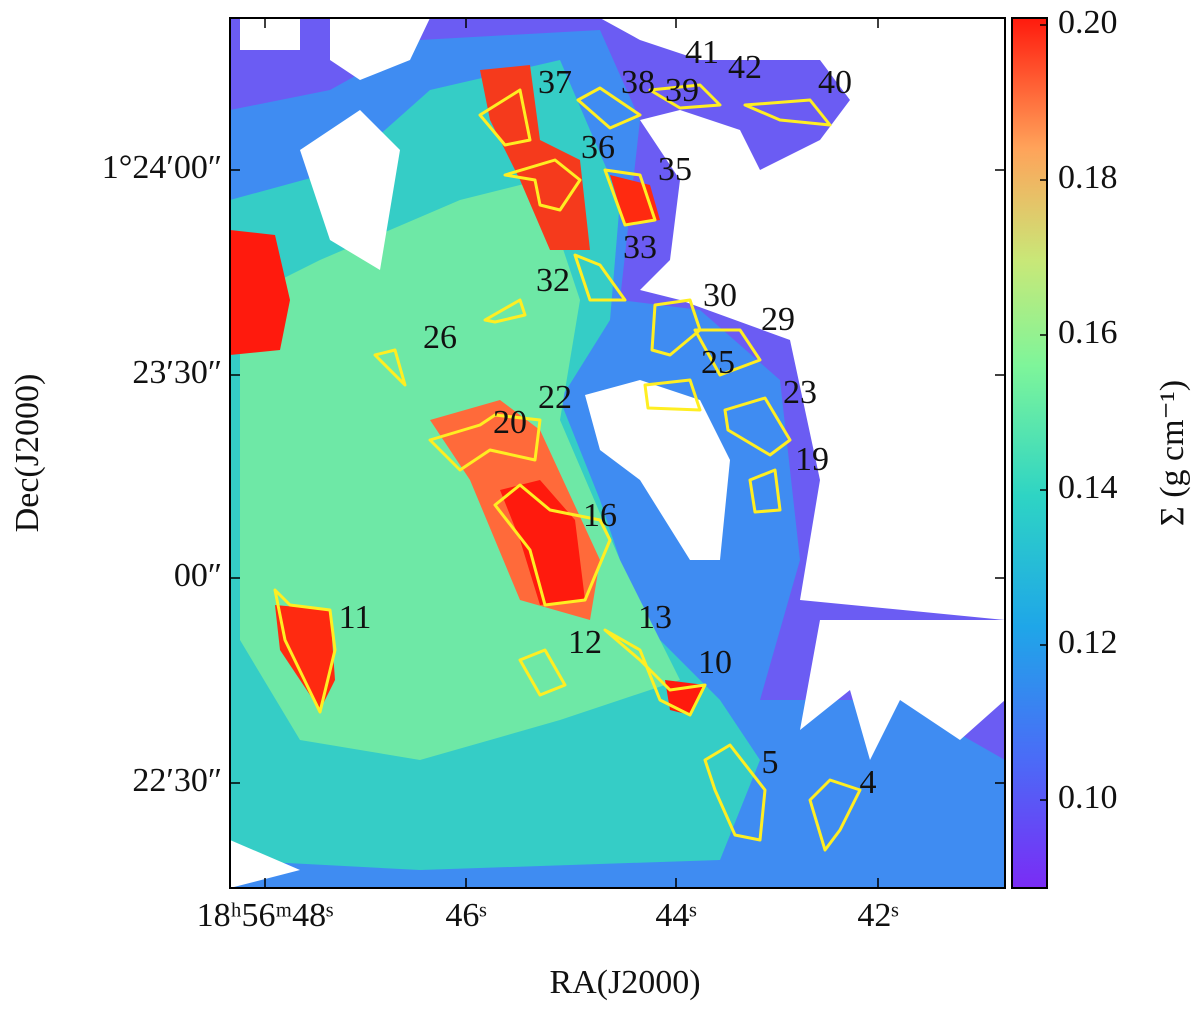  Describe the element at coordinates (655, 617) in the screenshot. I see `source-label: 13` at that location.